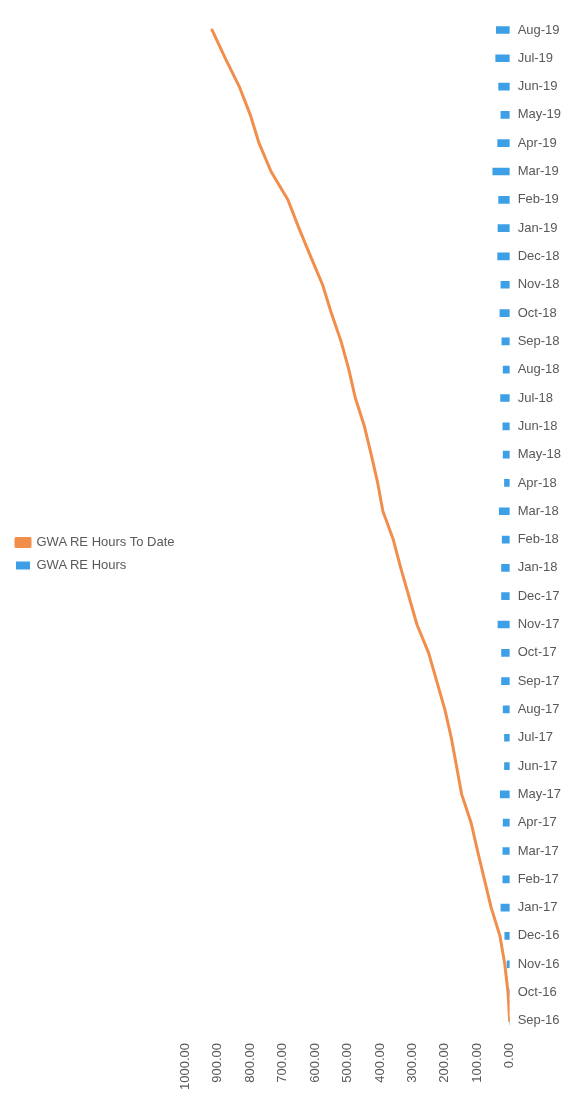  Describe the element at coordinates (538, 510) in the screenshot. I see `y-tick-label: Mar-18` at that location.